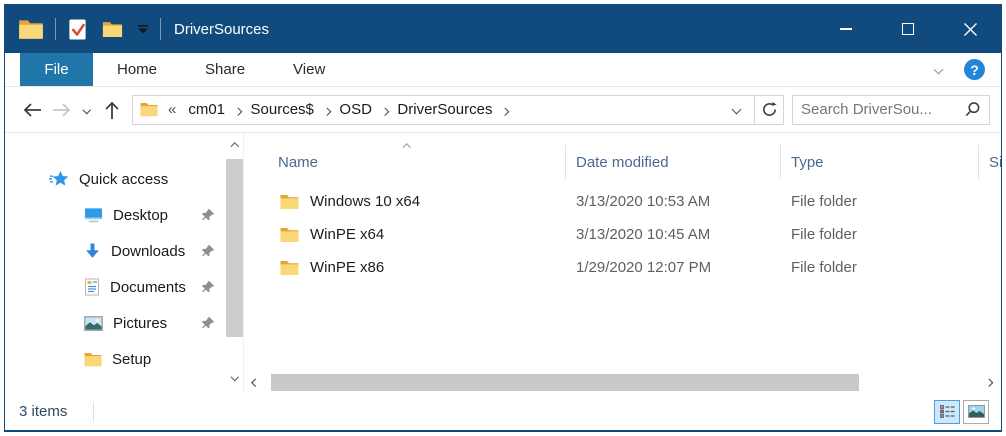 The height and width of the screenshot is (436, 1006). Describe the element at coordinates (43, 411) in the screenshot. I see `items-count: 3 items` at that location.